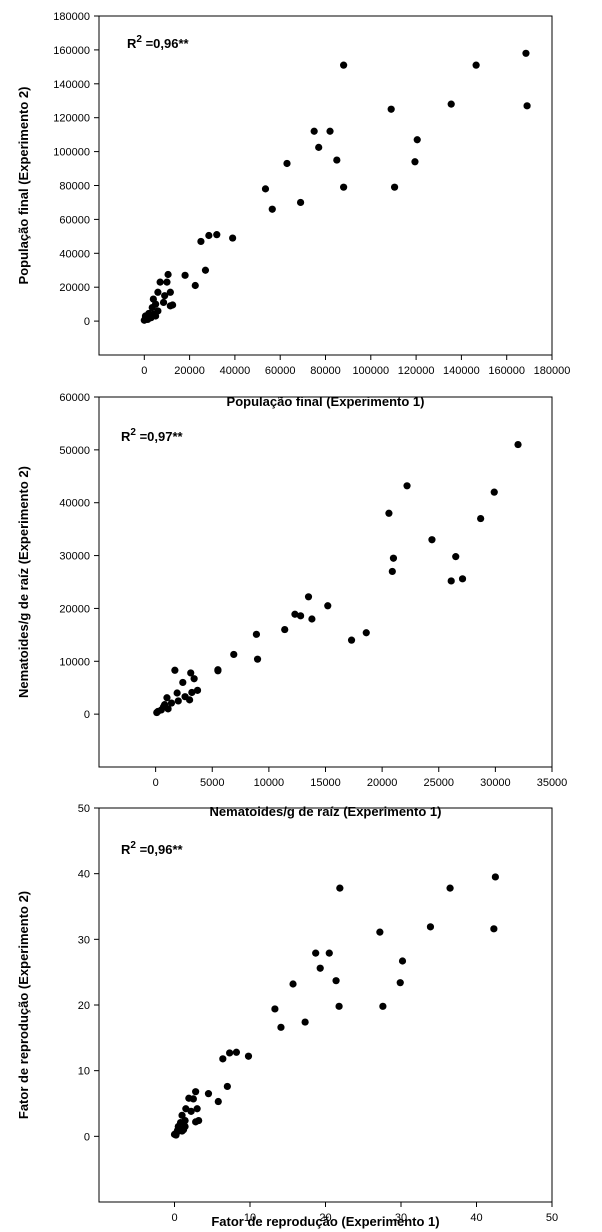 This screenshot has width=602, height=1232. What do you see at coordinates (476, 1218) in the screenshot?
I see `x-tick-label: 40` at bounding box center [476, 1218].